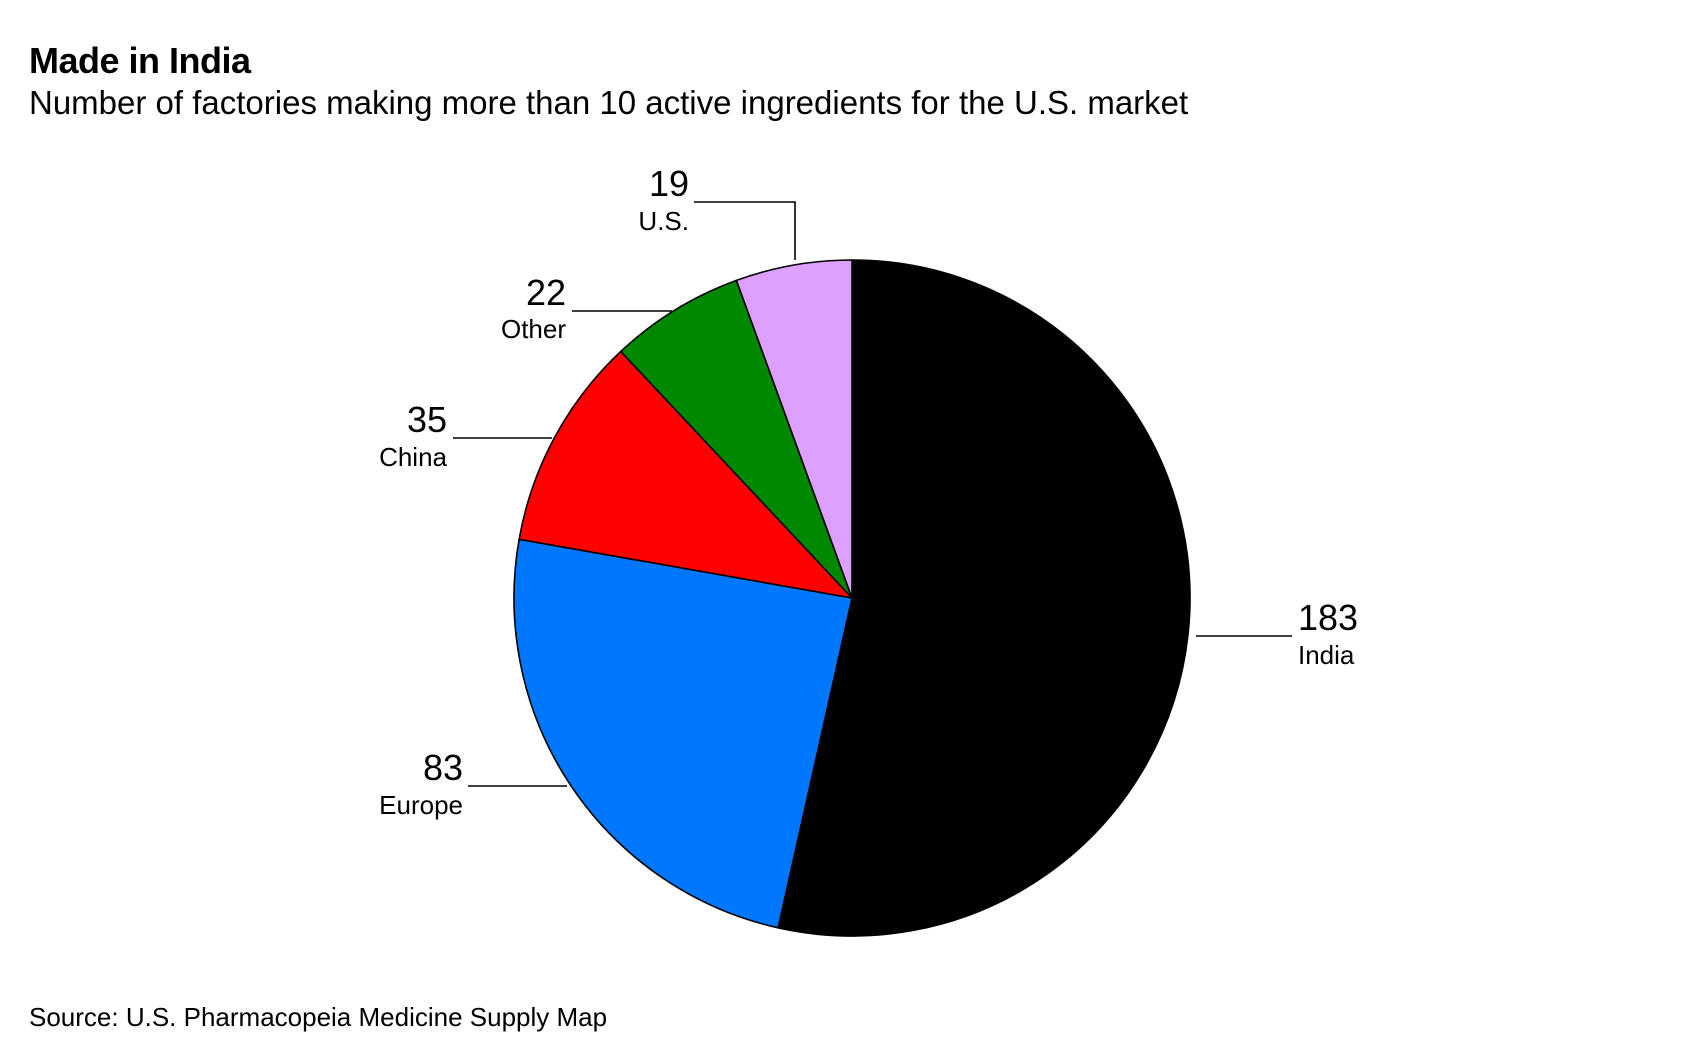 The width and height of the screenshot is (1696, 1050). Describe the element at coordinates (1328, 617) in the screenshot. I see `value-label-india: 183` at that location.